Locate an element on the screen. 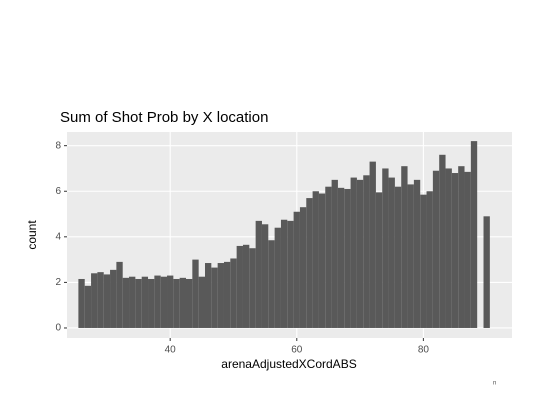 This screenshot has width=540, height=405. chart-title: Sum of Shot Prob by X location is located at coordinates (164, 117).